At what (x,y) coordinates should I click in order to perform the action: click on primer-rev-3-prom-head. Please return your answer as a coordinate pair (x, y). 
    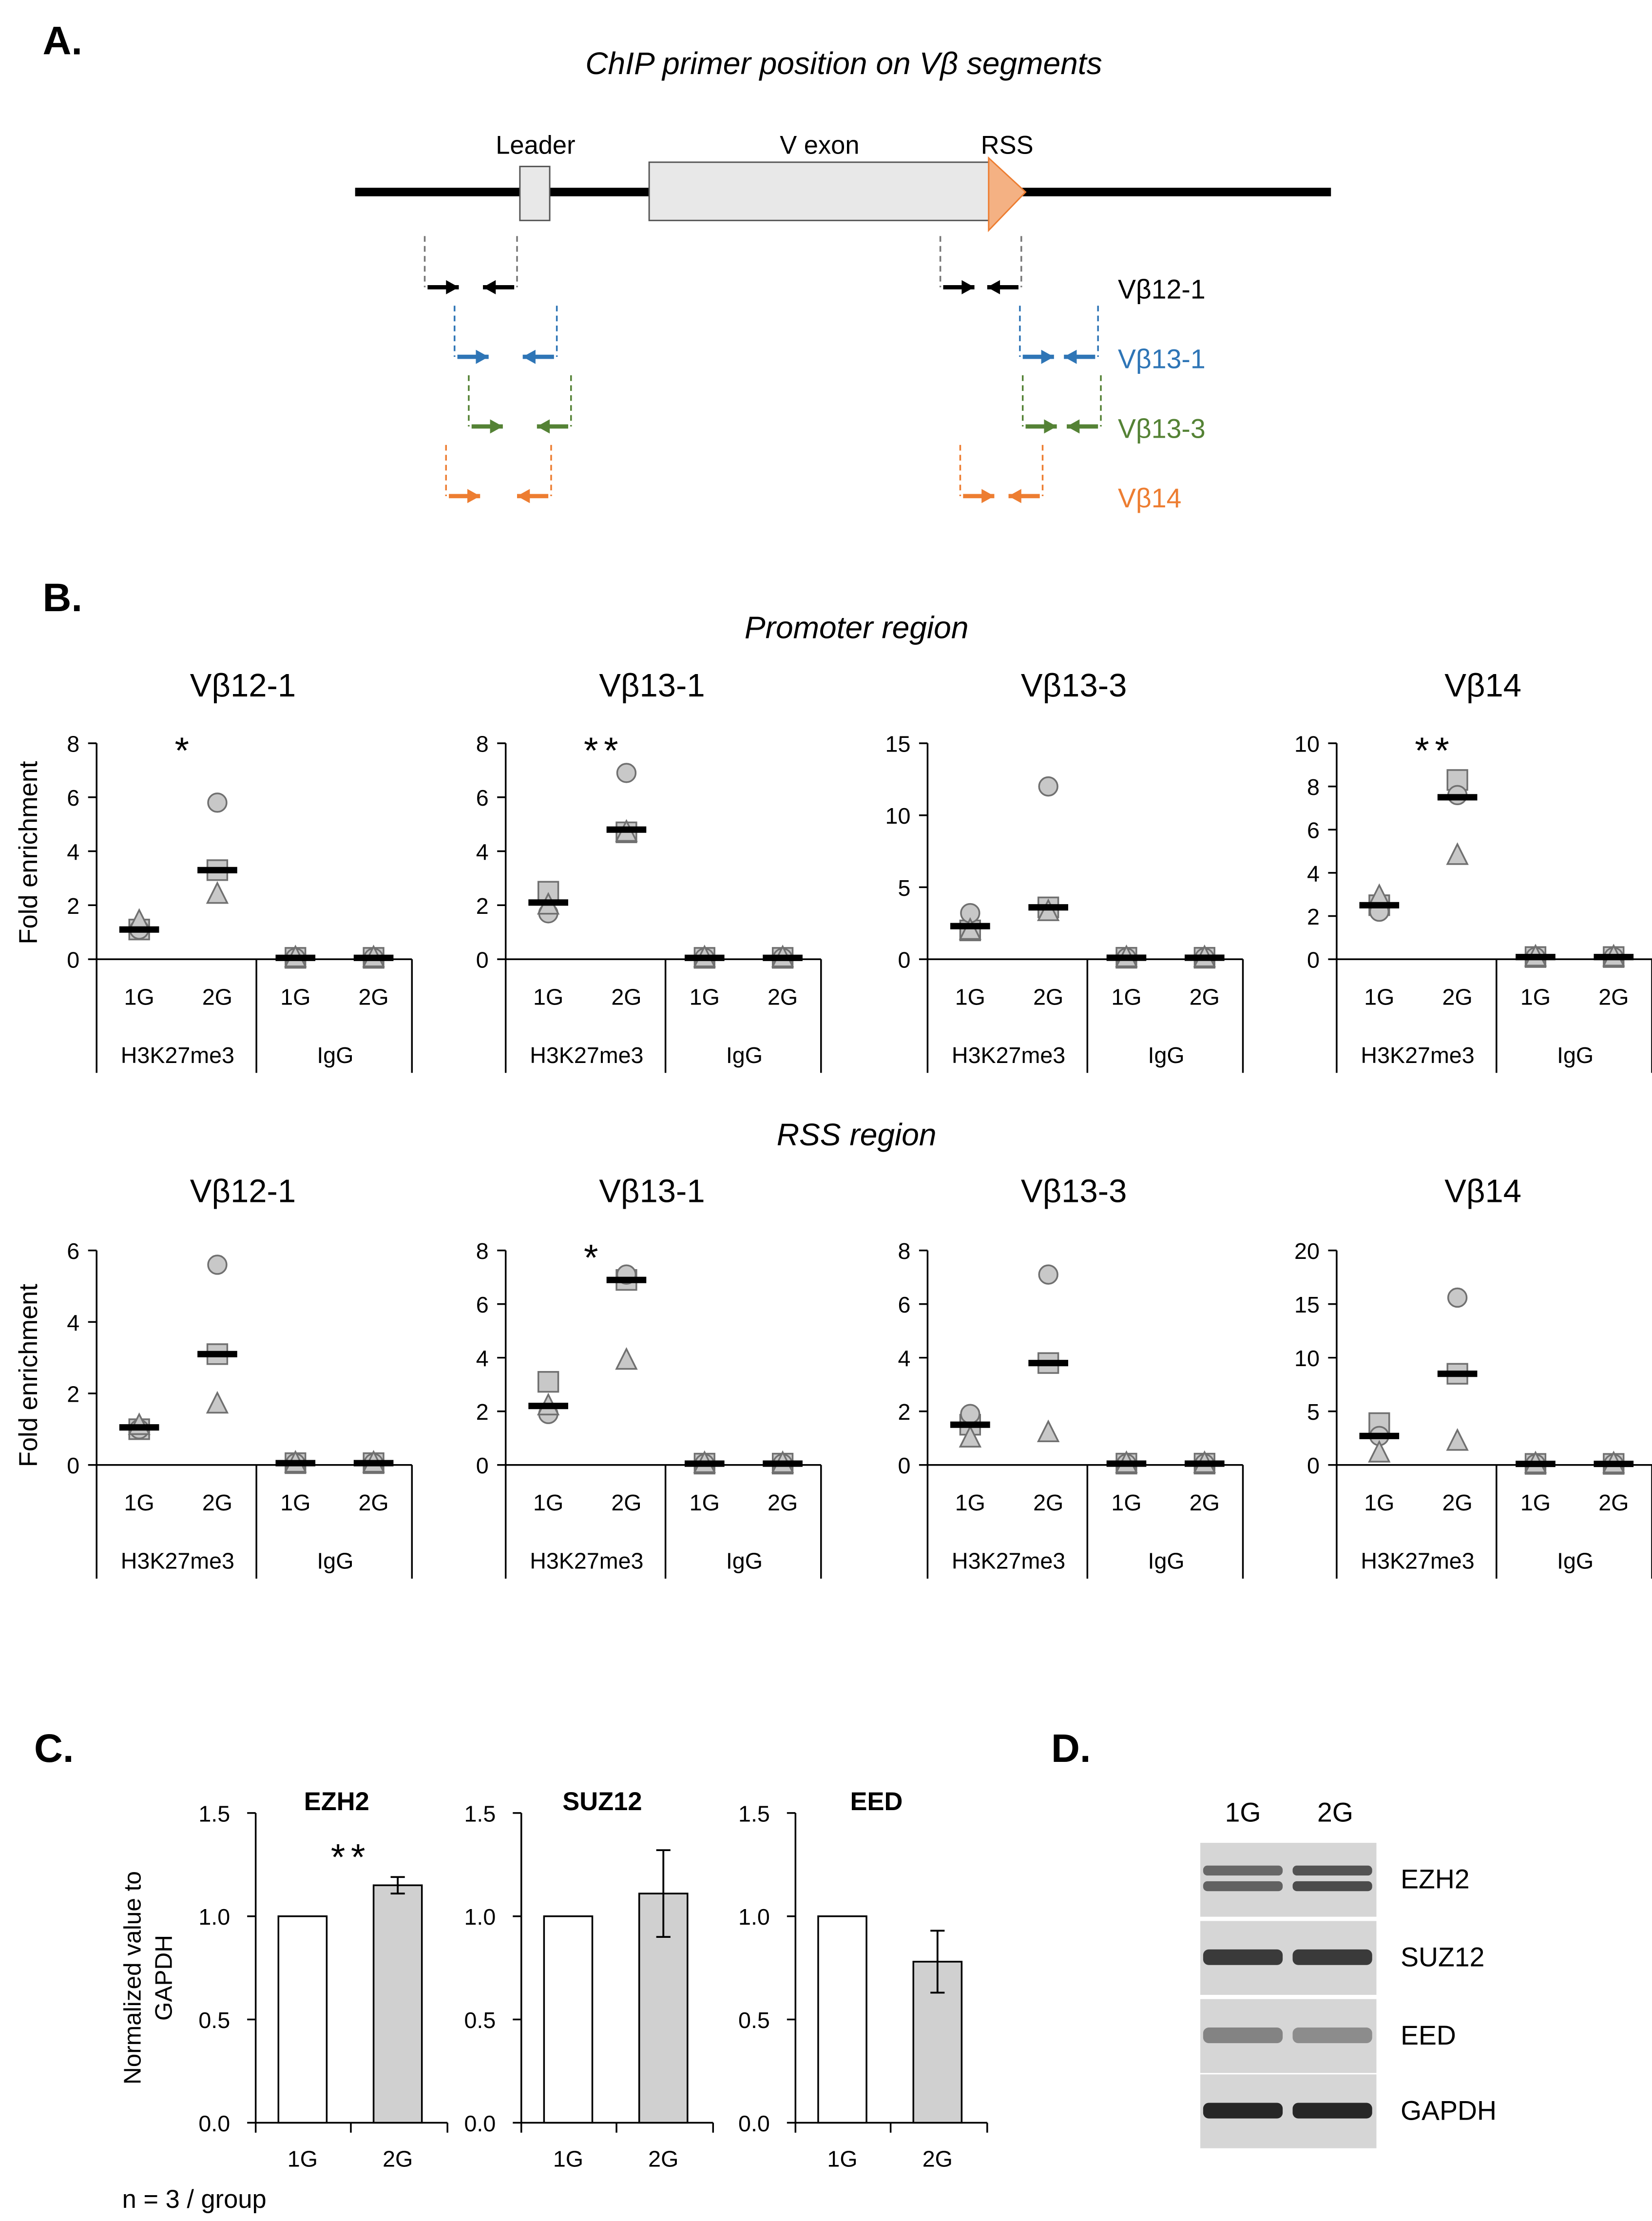
    Looking at the image, I should click on (523, 496).